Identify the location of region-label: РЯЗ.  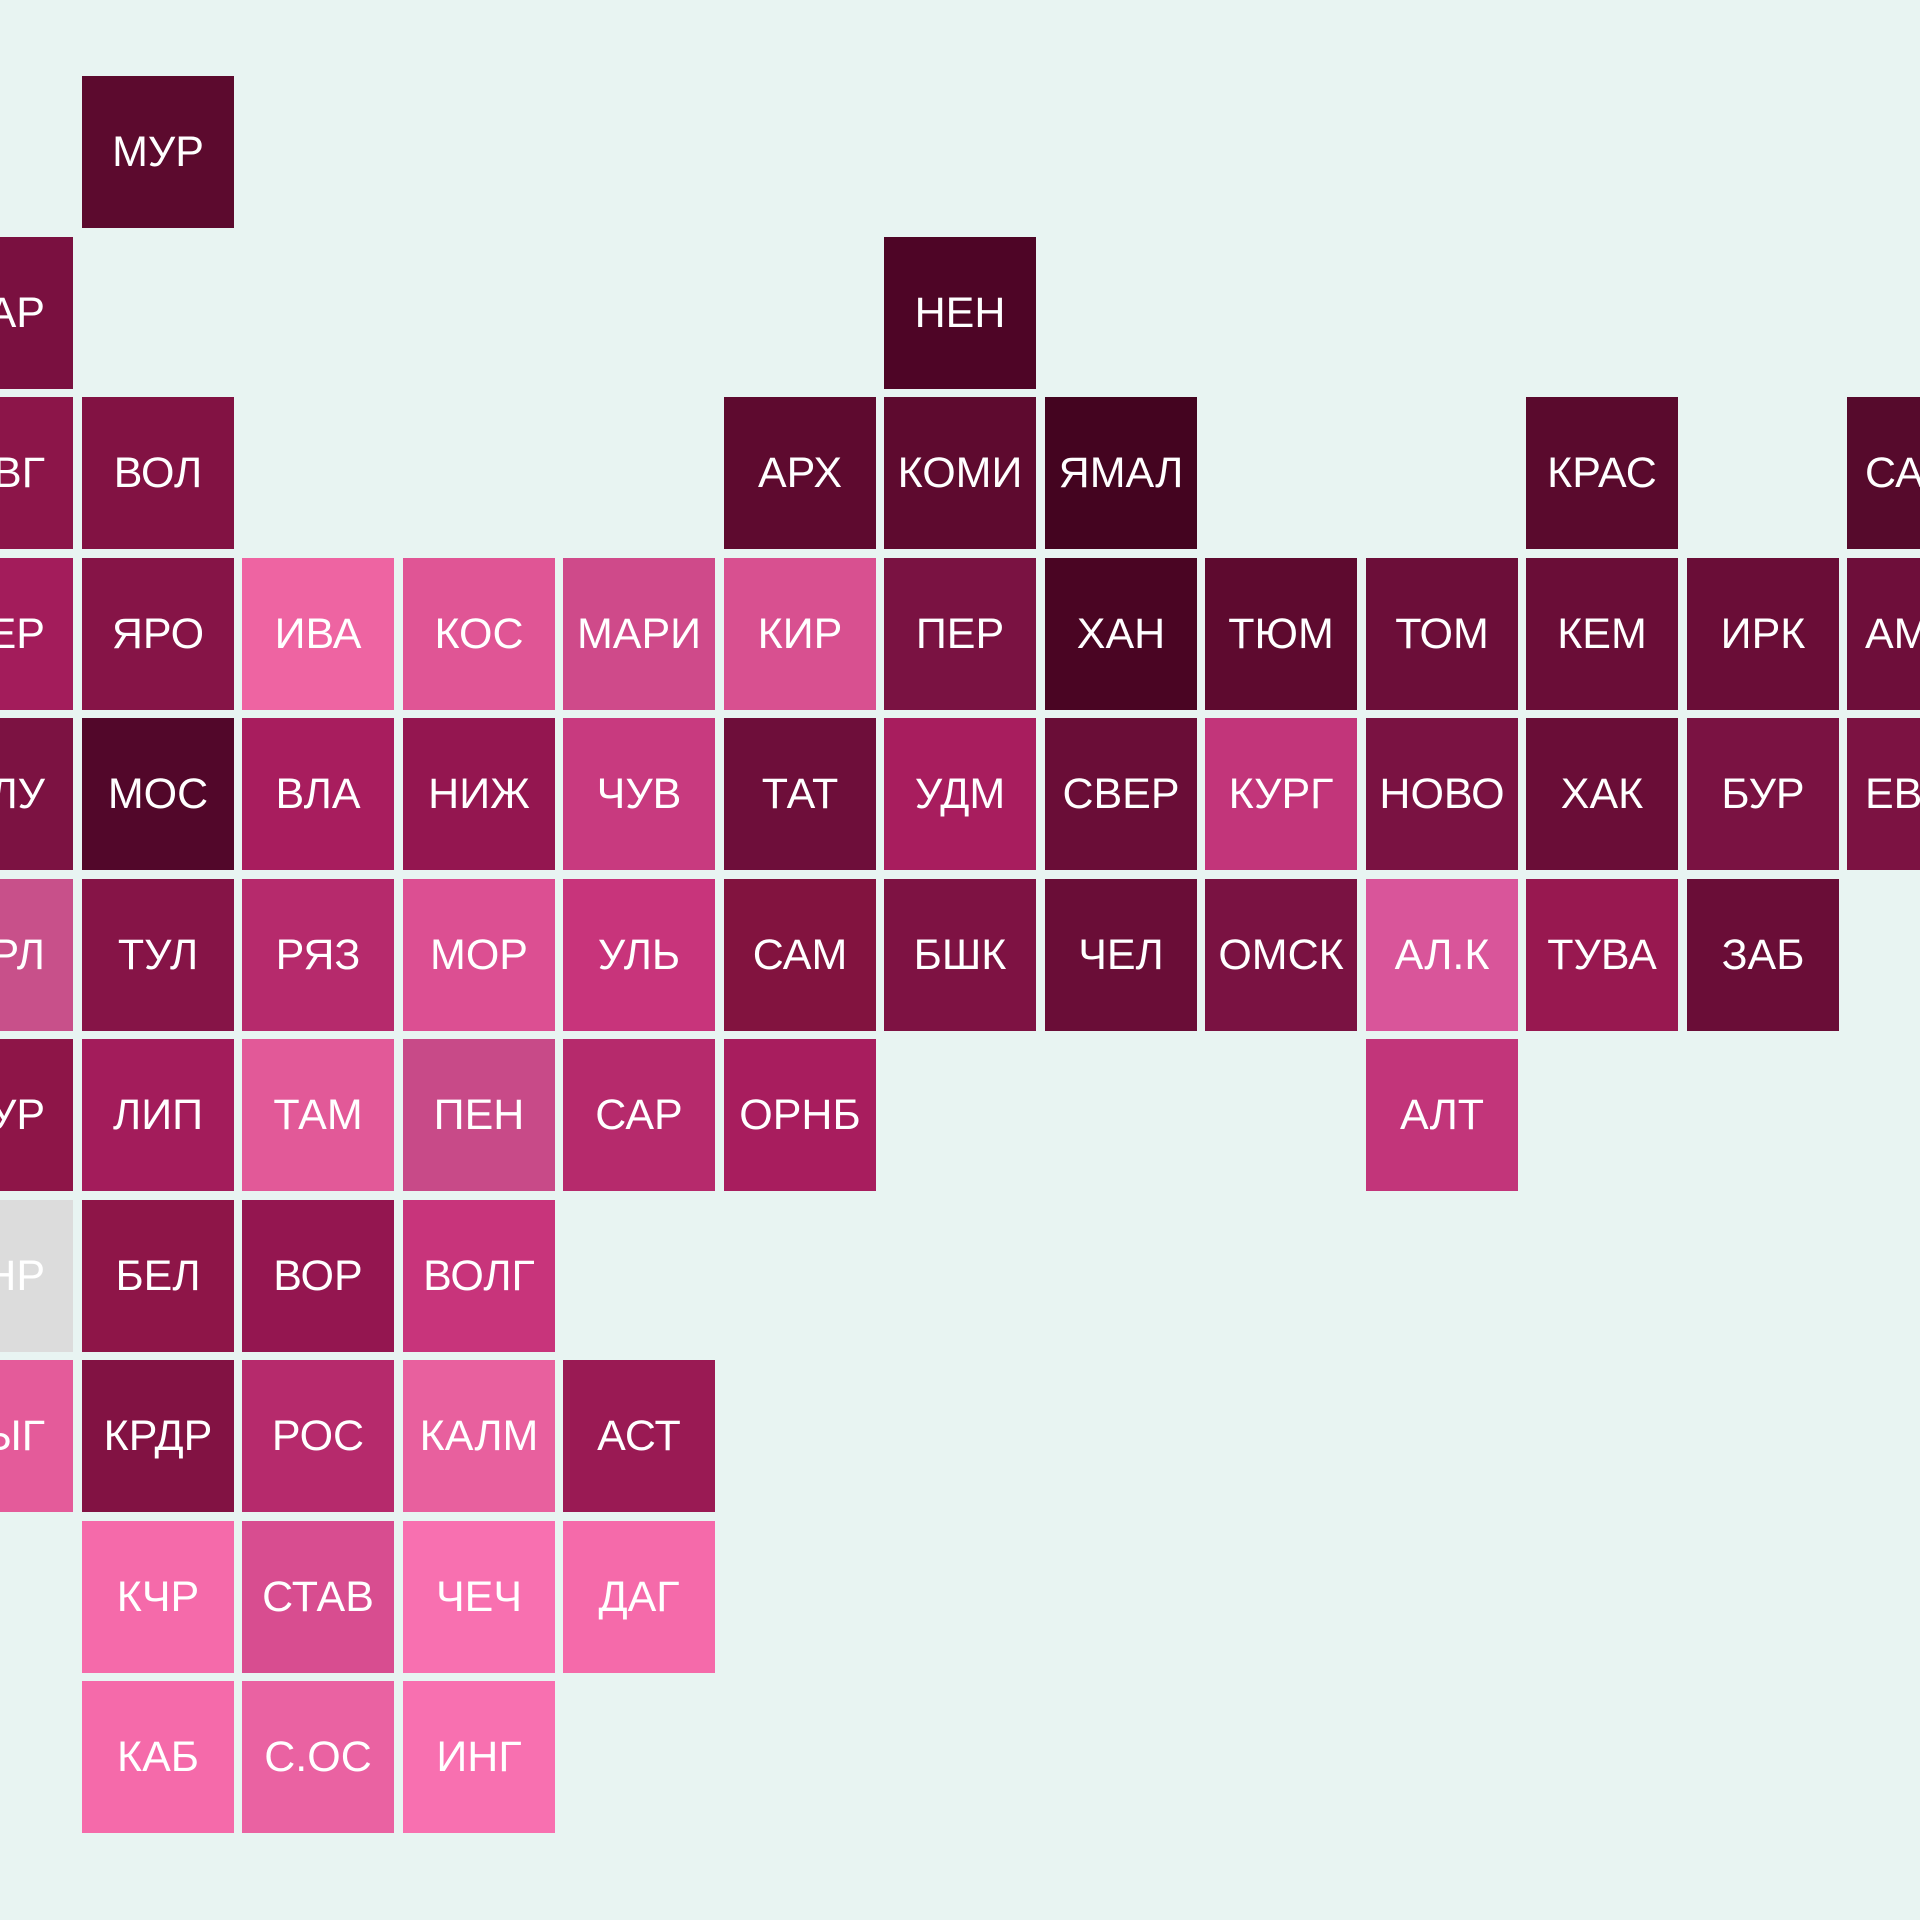
(318, 954).